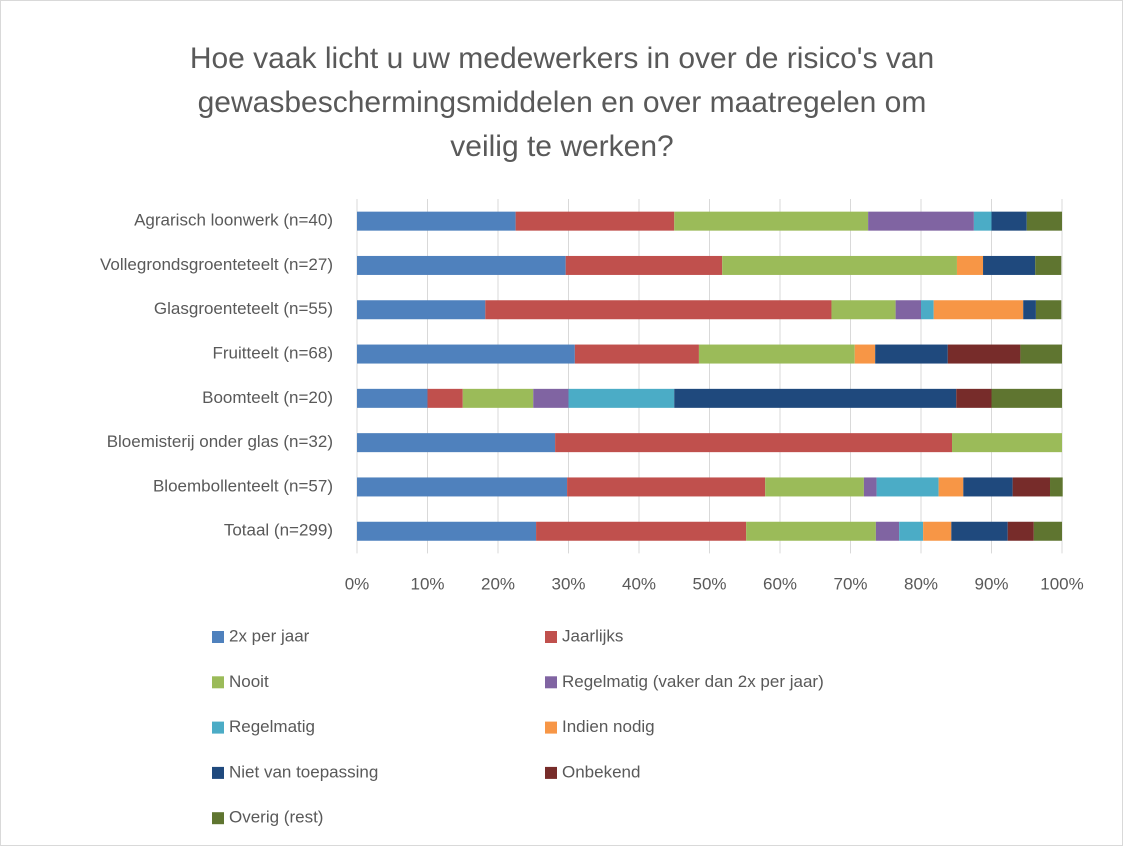 The image size is (1123, 846). Describe the element at coordinates (568, 583) in the screenshot. I see `x-tick-label: 30%` at that location.